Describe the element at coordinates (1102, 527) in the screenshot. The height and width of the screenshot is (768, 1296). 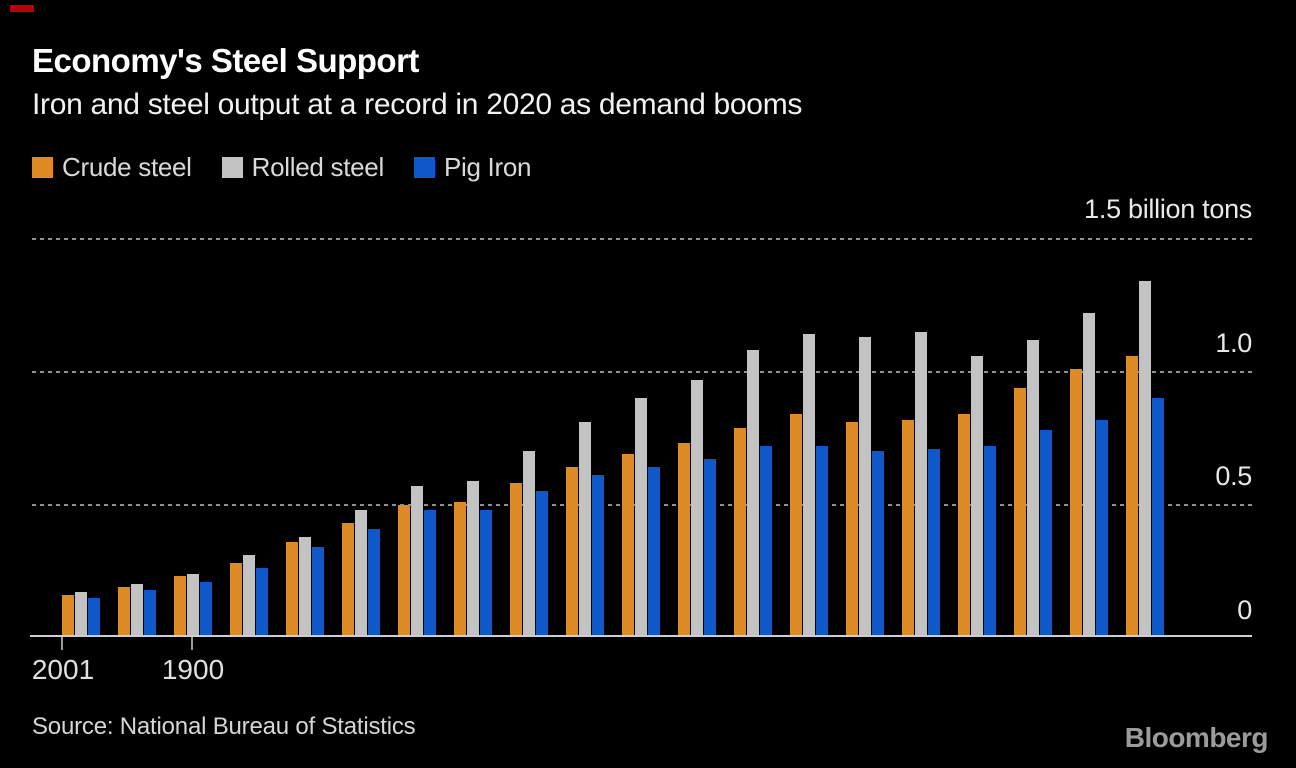
I see `bar-pig-iron-2019` at that location.